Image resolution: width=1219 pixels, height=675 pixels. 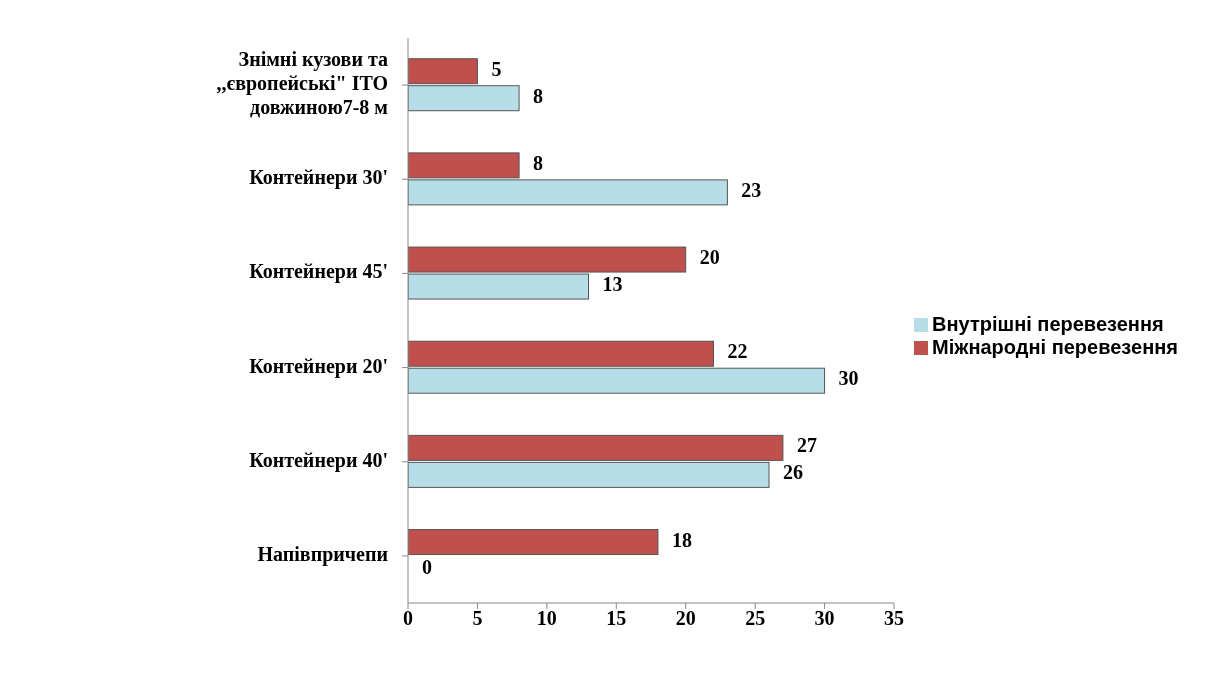 I want to click on data-label: 0, so click(x=427, y=566).